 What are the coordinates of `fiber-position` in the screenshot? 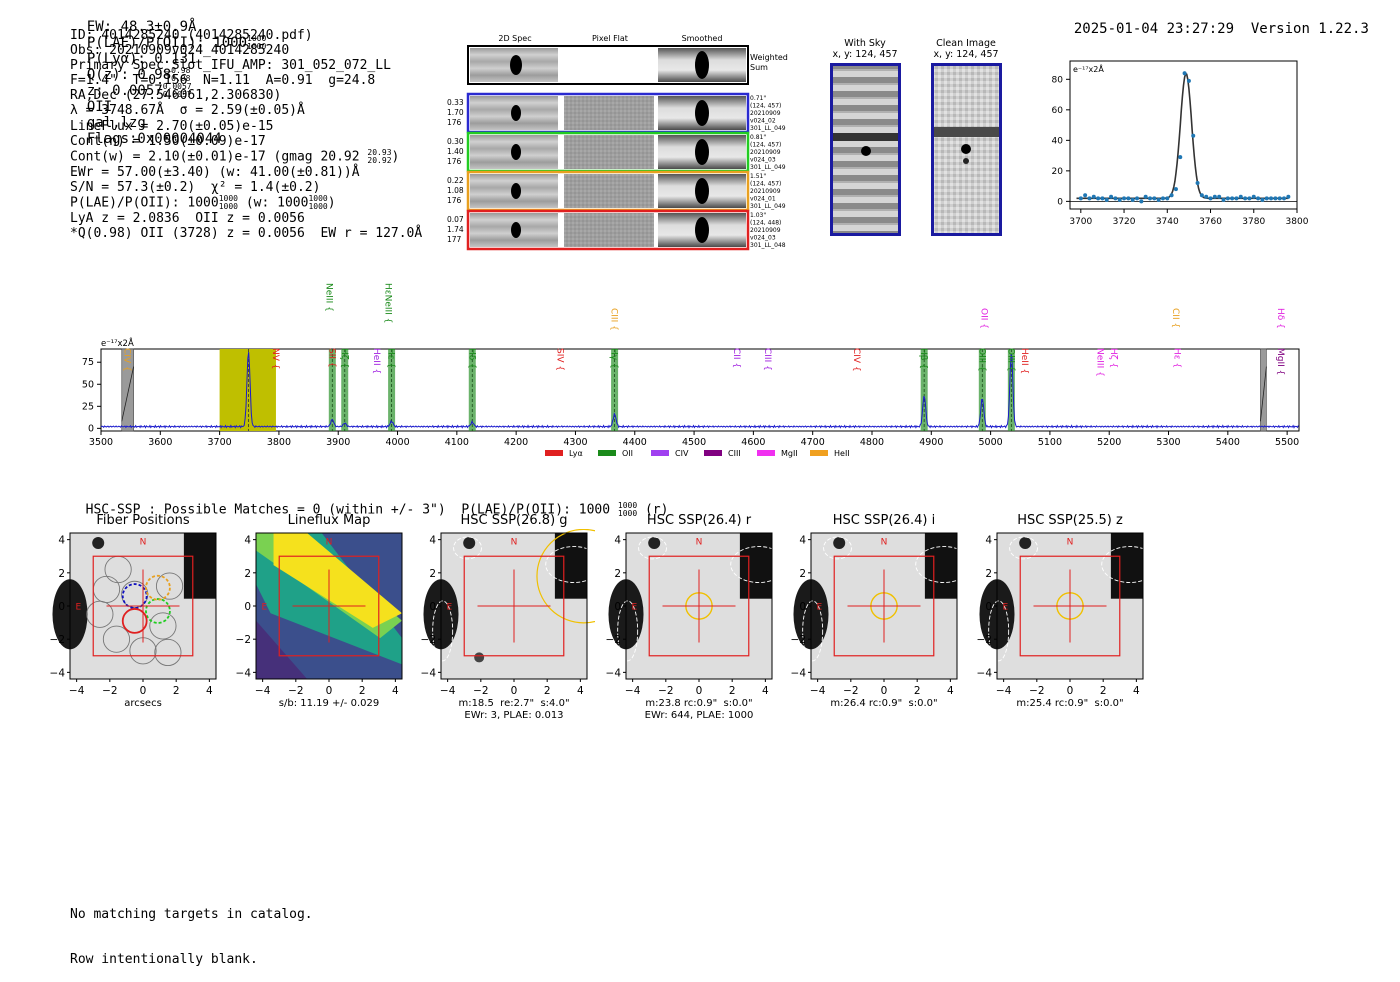 It's located at (168, 652).